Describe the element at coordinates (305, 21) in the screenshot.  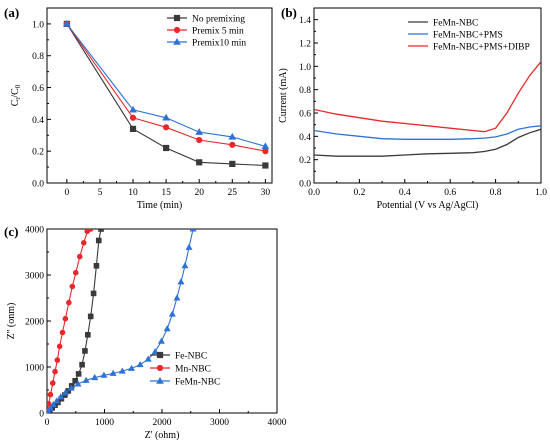
I see `y-tick-label: 1.4` at that location.